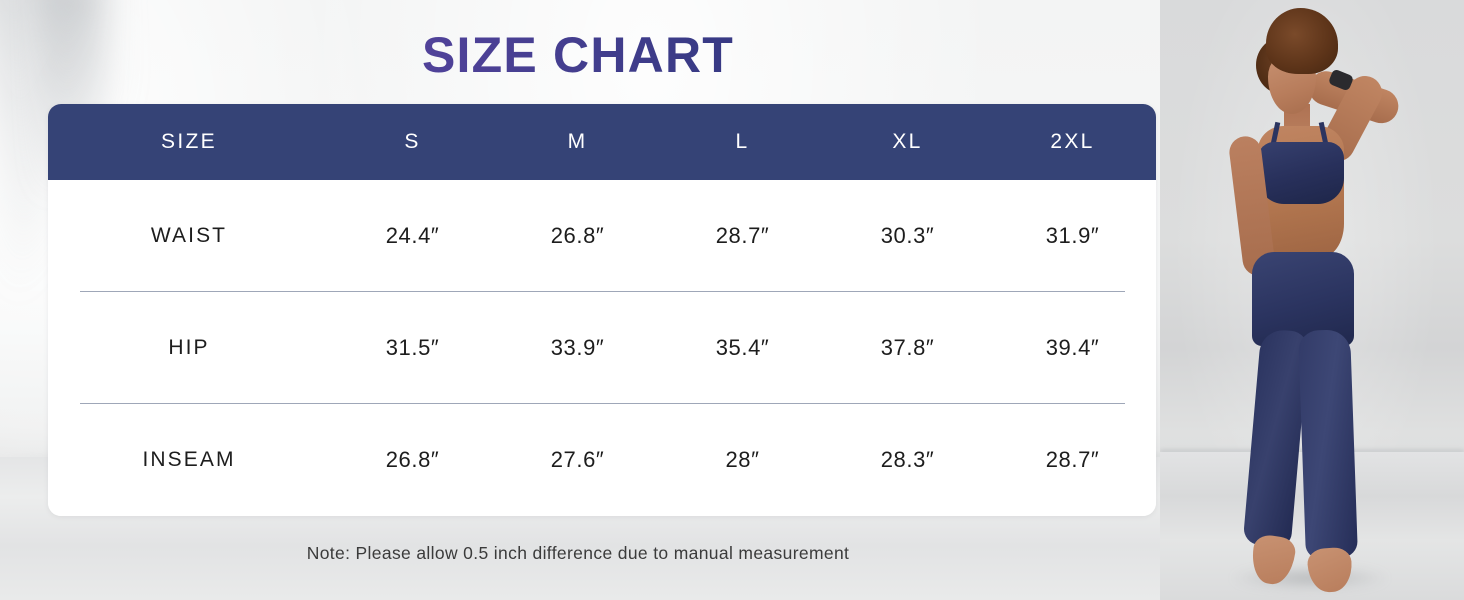 The width and height of the screenshot is (1464, 600). I want to click on cell-waist-2xl: 31.9″, so click(1072, 235).